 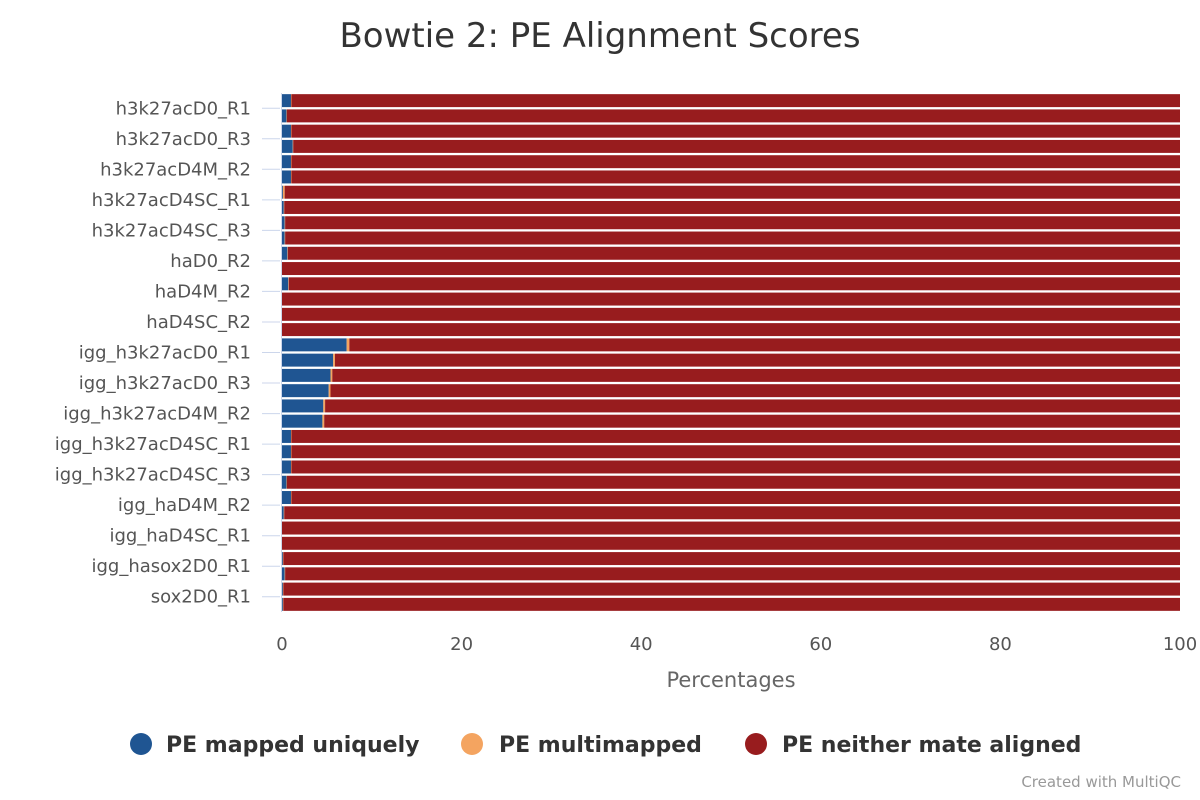 I want to click on legend-label: PE mapped uniquely, so click(x=292, y=745).